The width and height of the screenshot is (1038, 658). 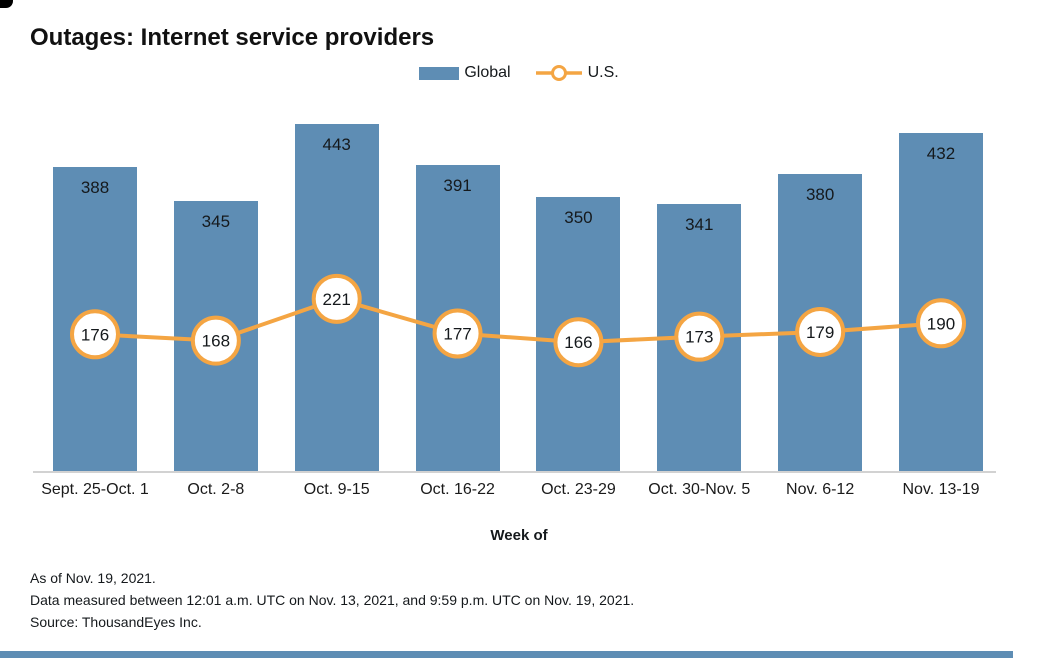 What do you see at coordinates (215, 337) in the screenshot?
I see `global-bar: 345` at bounding box center [215, 337].